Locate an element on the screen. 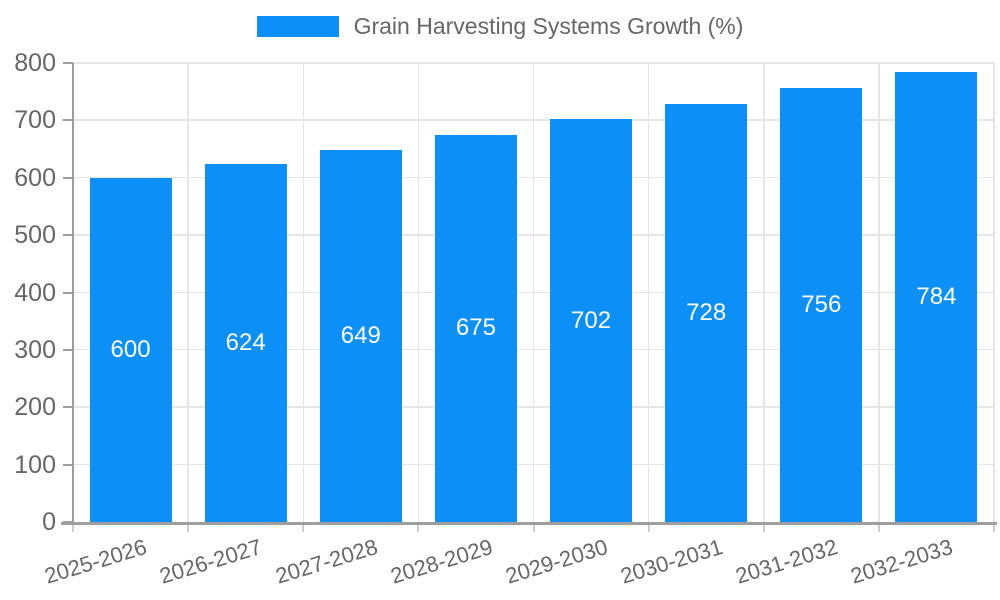 This screenshot has height=600, width=1000. y-tick-label: 700 is located at coordinates (35, 120).